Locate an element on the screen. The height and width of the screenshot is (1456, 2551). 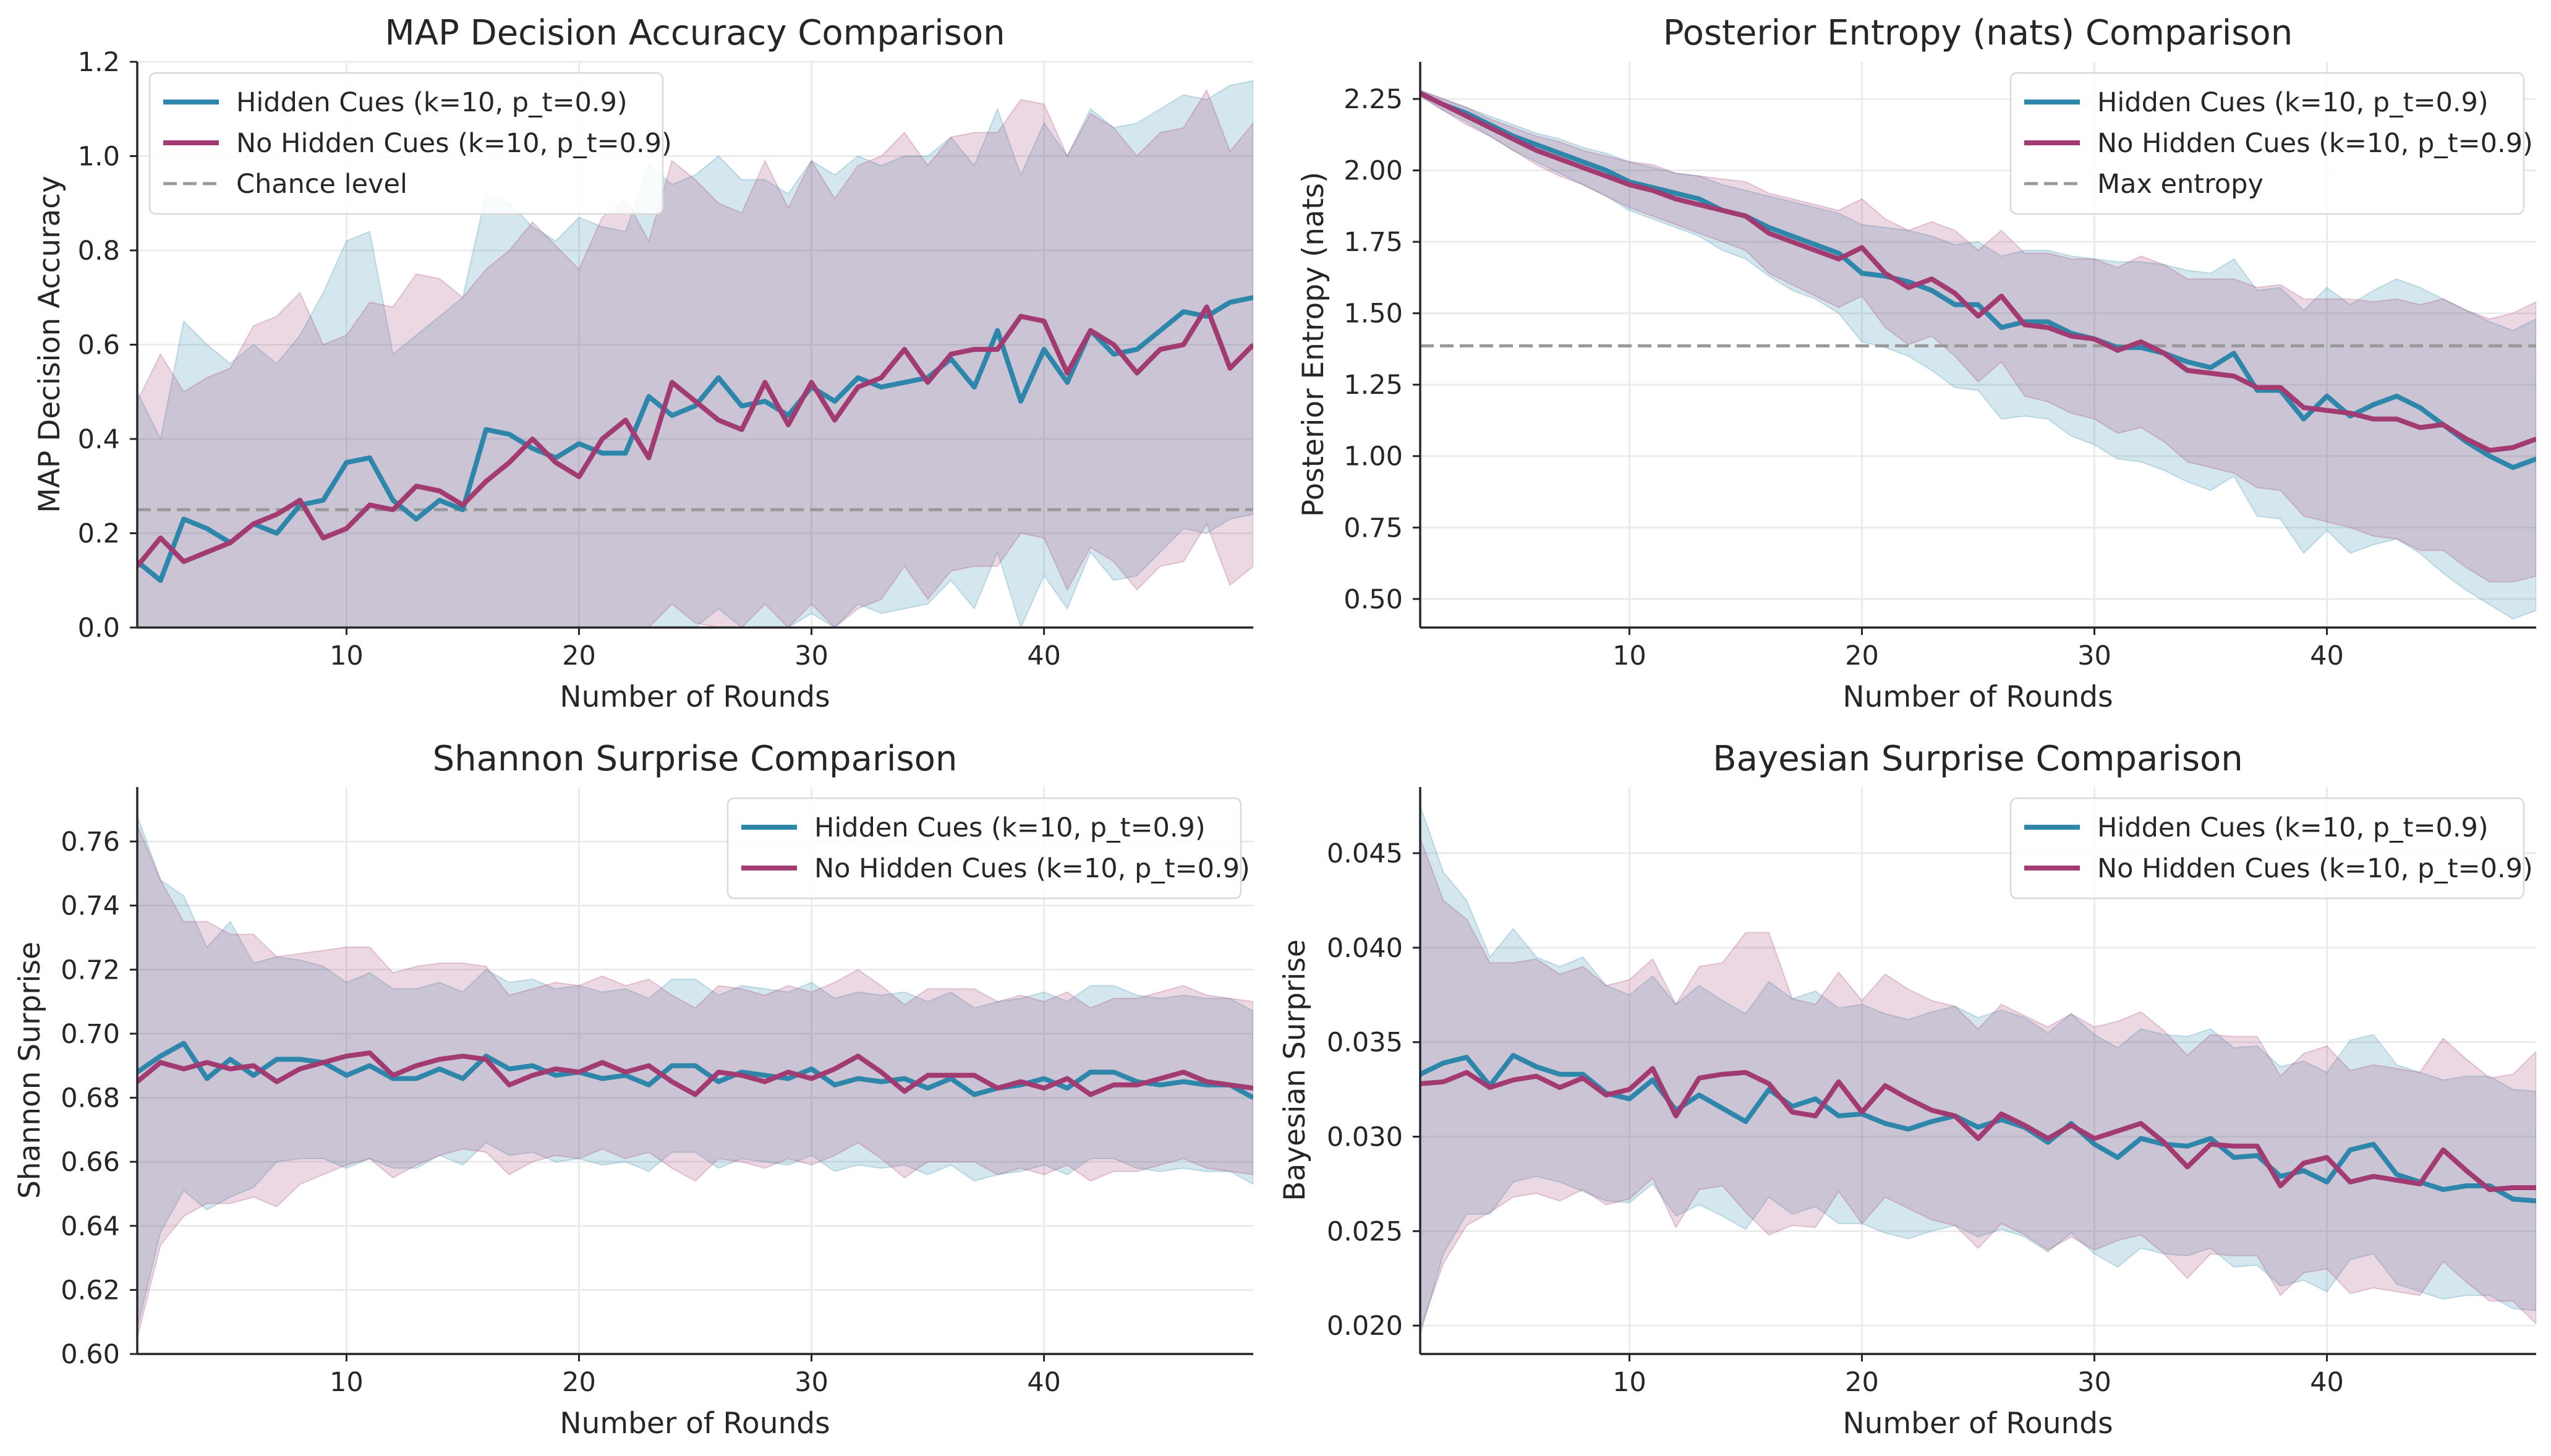
y-axis-label: MAP Decision Accuracy is located at coordinates (50, 344).